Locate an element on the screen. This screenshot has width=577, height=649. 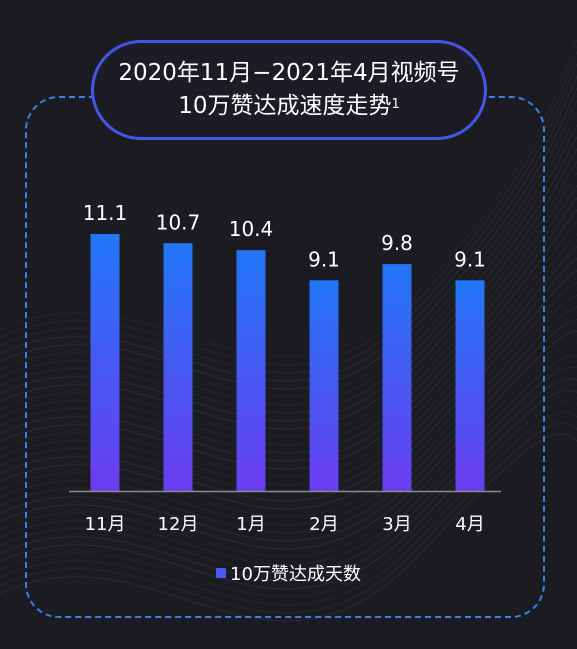
value-label-2: 10.7 is located at coordinates (178, 222).